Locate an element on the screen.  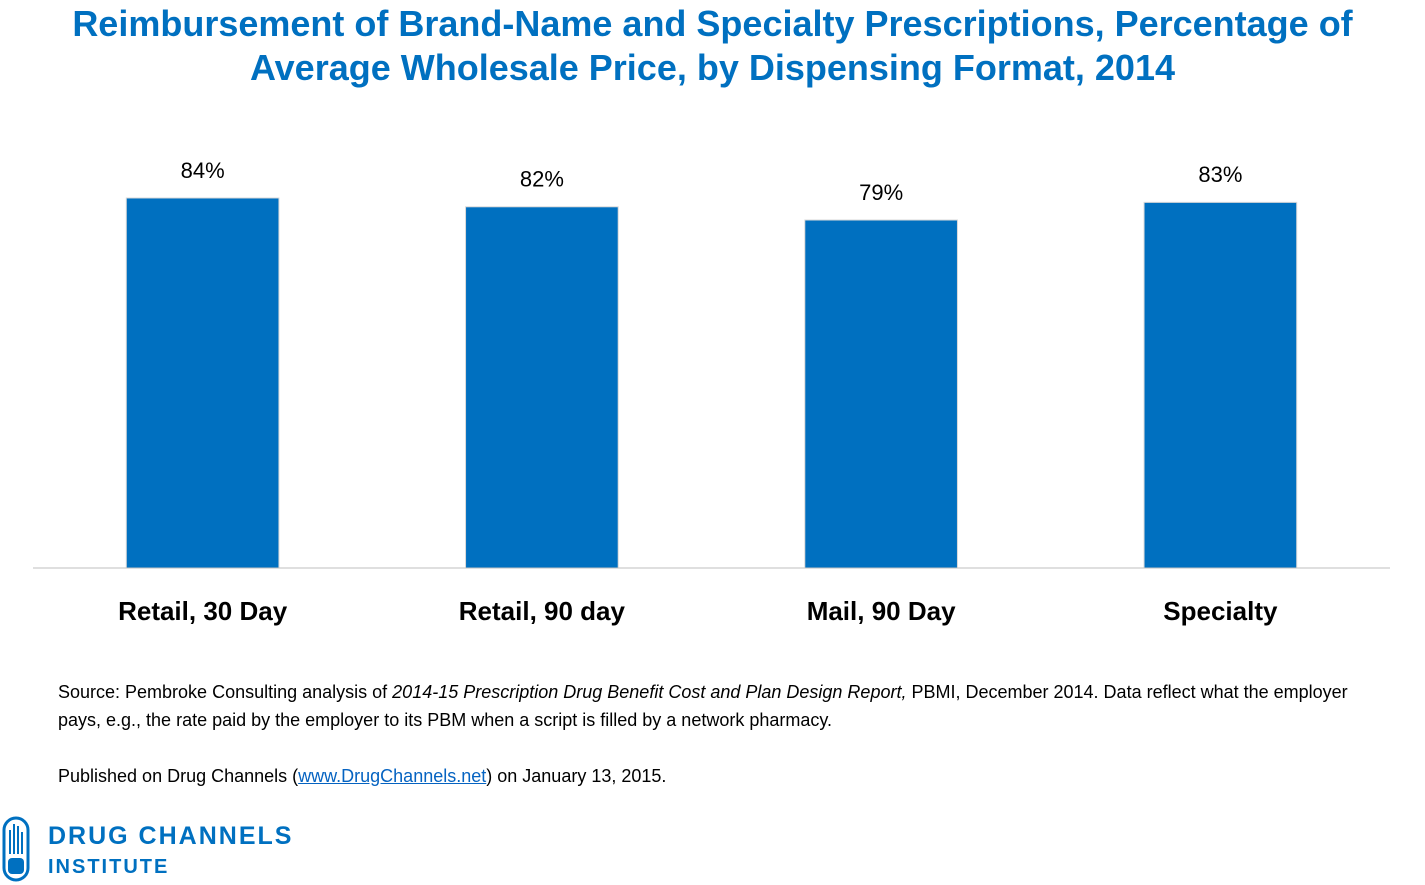
published-suffix: ) on January 13, 2015. is located at coordinates (576, 776).